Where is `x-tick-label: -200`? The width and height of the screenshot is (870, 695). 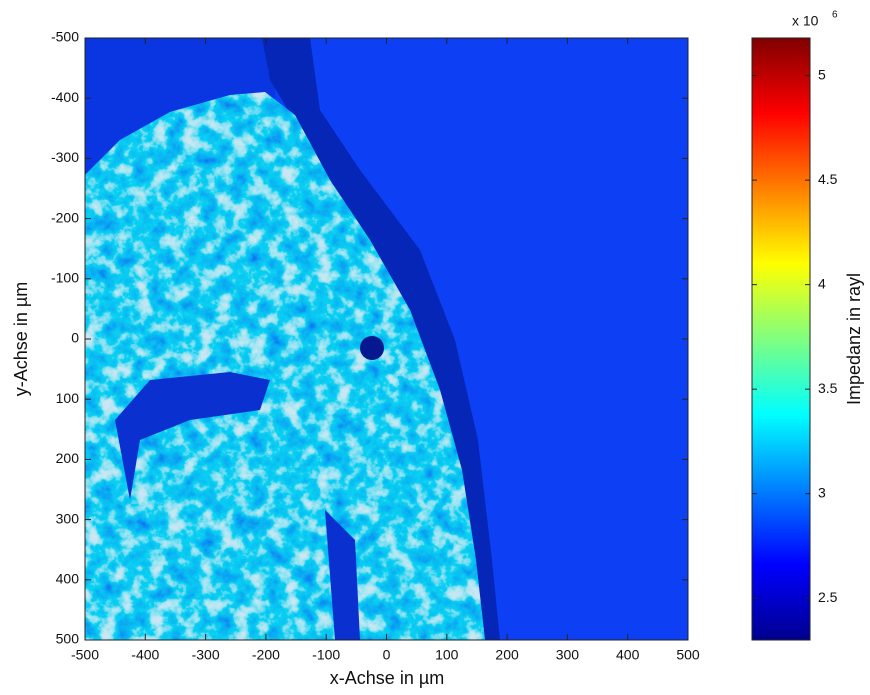 x-tick-label: -200 is located at coordinates (266, 655).